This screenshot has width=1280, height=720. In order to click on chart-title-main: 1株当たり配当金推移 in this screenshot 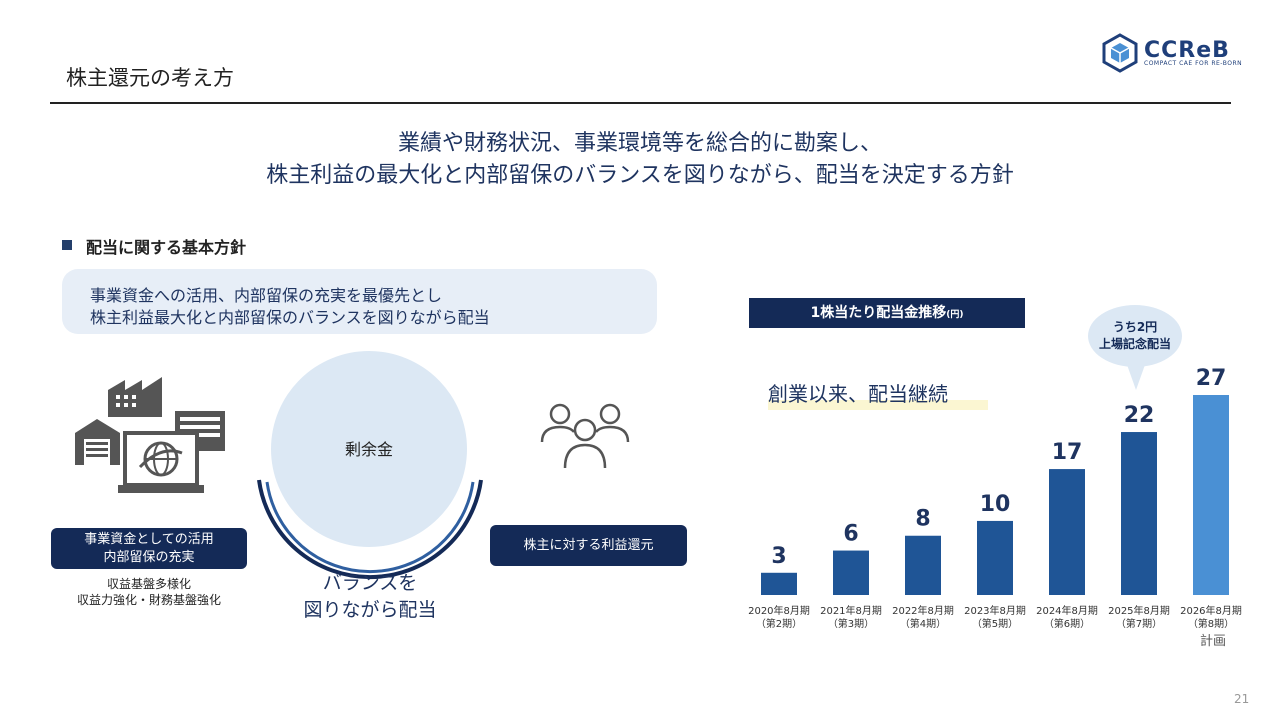, I will do `click(878, 313)`.